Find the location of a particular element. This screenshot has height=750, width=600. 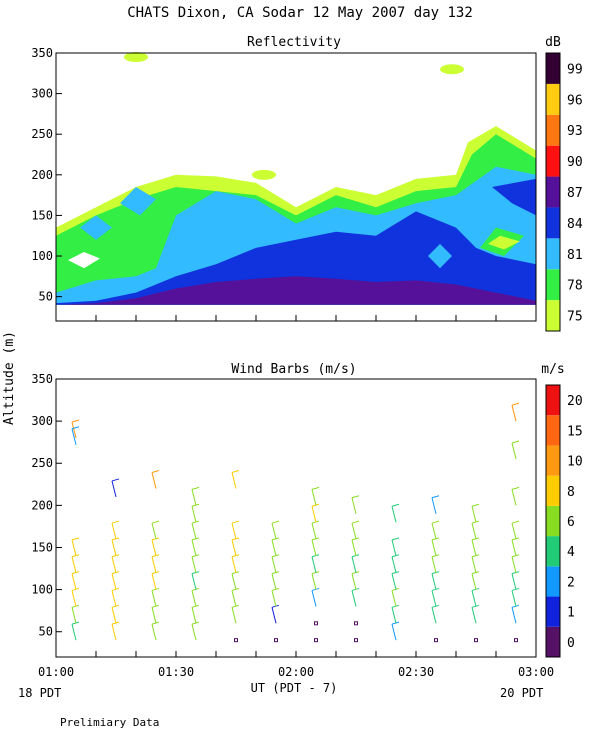

reflectivity-colorbar-unit: dB is located at coordinates (553, 42).